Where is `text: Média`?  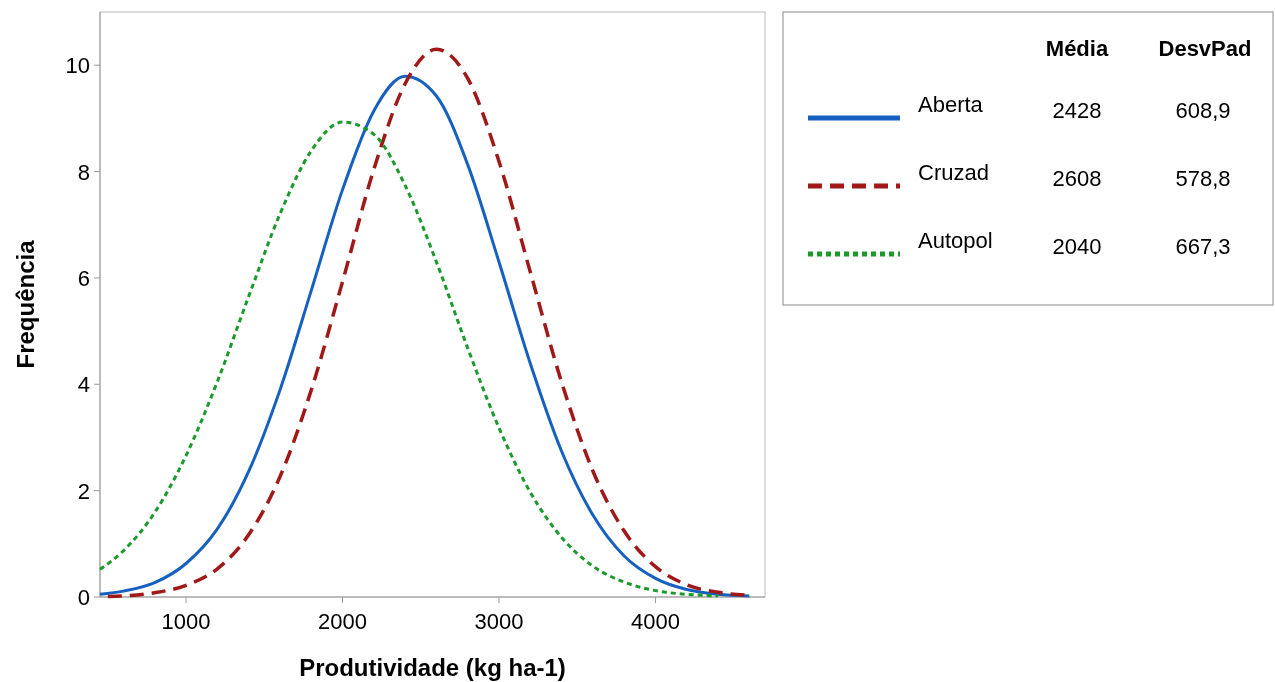
text: Média is located at coordinates (1077, 48).